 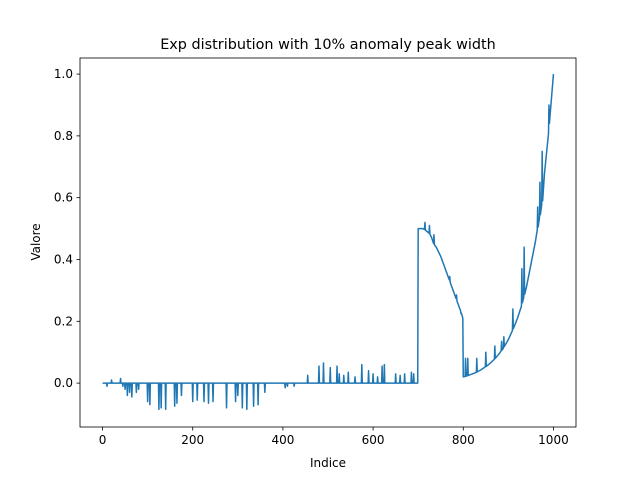 What do you see at coordinates (463, 440) in the screenshot?
I see `x-tick-label: 800` at bounding box center [463, 440].